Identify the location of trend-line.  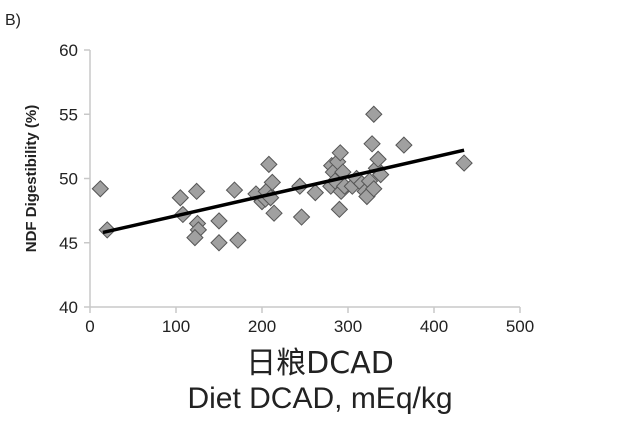
(283, 191).